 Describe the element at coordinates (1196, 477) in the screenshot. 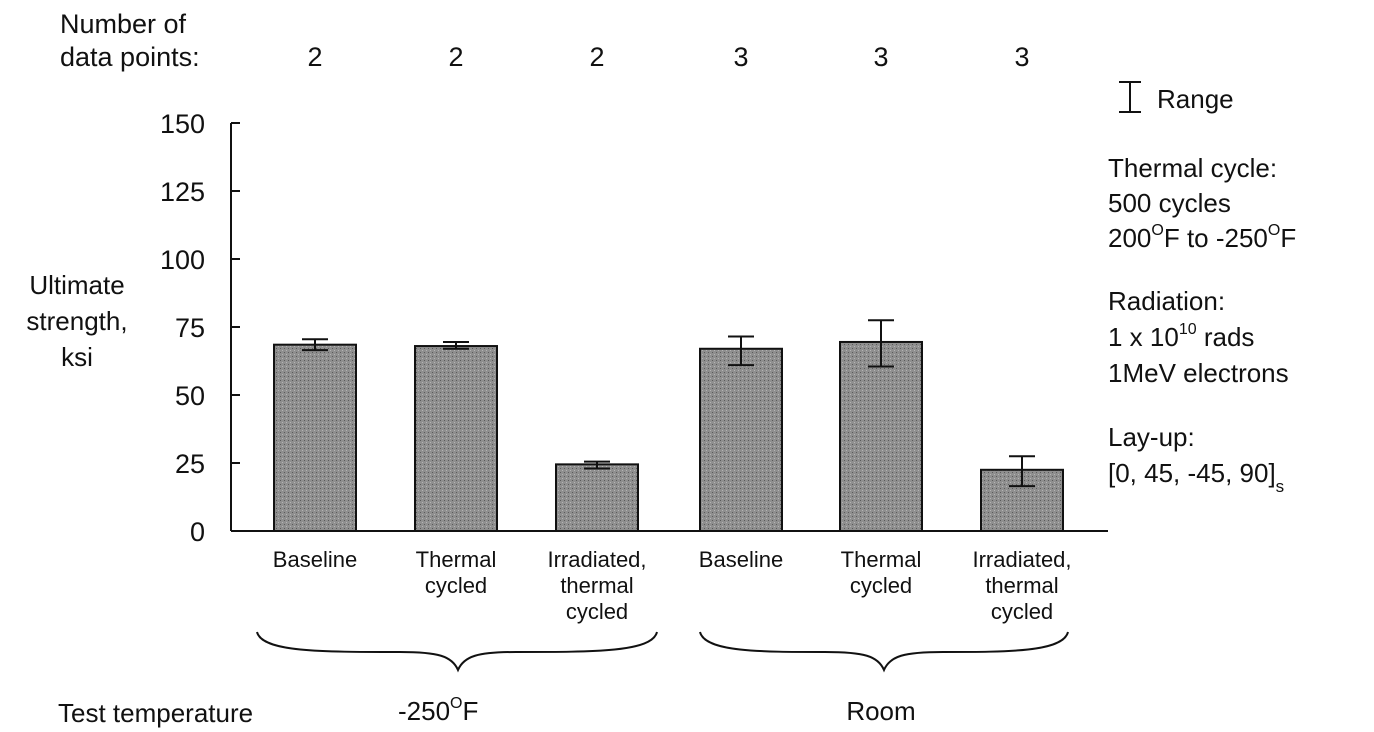

I see `layup-line1: [0, 45, -45, 90]s` at that location.